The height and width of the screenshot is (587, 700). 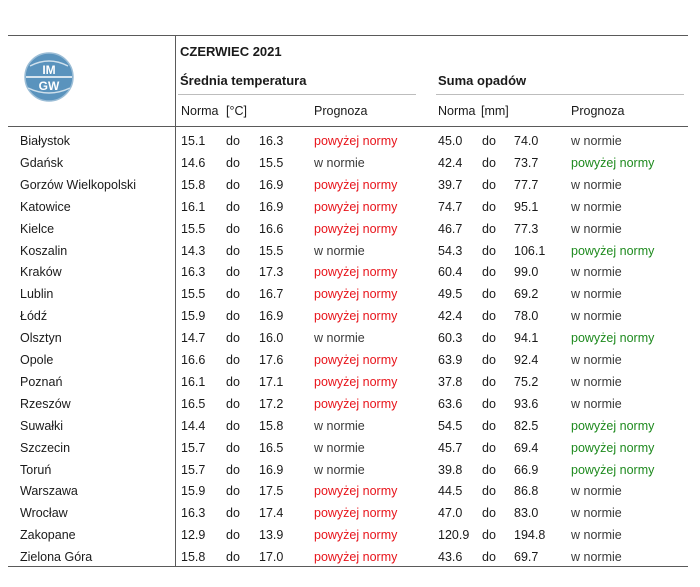 I want to click on city-name: Gorzów Wielkopolski, so click(x=78, y=184).